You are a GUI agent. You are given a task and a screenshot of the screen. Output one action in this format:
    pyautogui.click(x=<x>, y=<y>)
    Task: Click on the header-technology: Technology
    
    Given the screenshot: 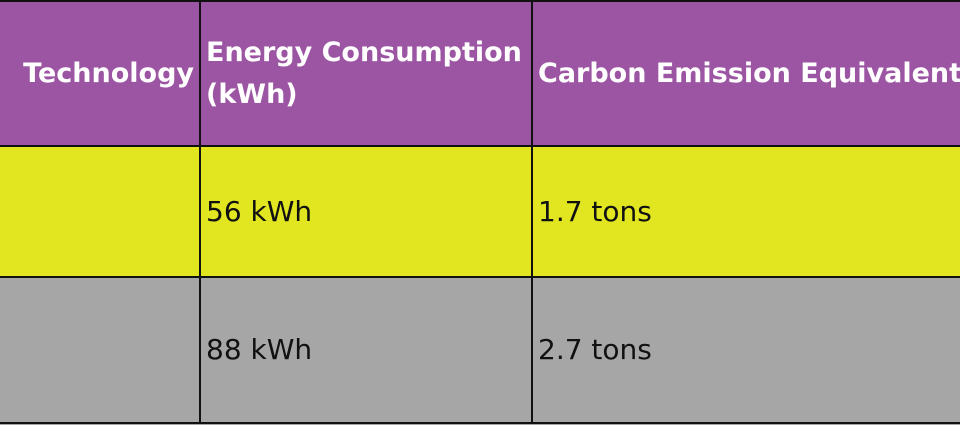 What is the action you would take?
    pyautogui.click(x=100, y=73)
    